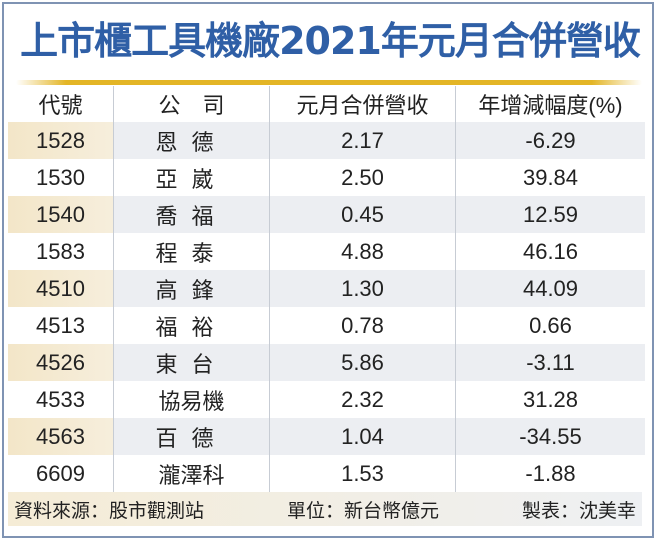 This screenshot has width=656, height=540. I want to click on table-row: 6609 瀧澤科 1.53 -1.88, so click(326, 473).